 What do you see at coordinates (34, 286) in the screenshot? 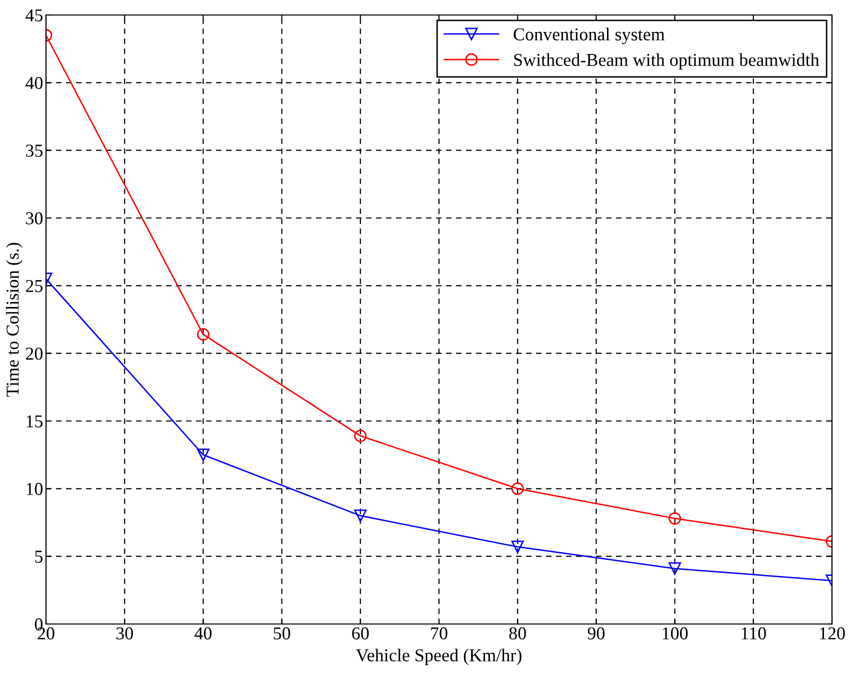
I see `y-tick-label: 25` at bounding box center [34, 286].